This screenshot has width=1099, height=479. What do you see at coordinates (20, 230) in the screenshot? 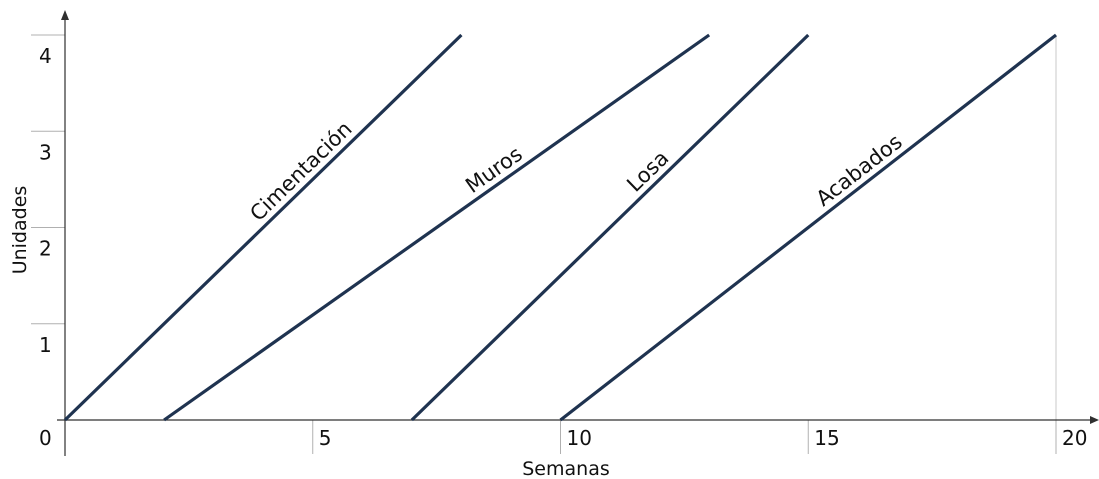
I see `y-axis-title: Unidades` at bounding box center [20, 230].